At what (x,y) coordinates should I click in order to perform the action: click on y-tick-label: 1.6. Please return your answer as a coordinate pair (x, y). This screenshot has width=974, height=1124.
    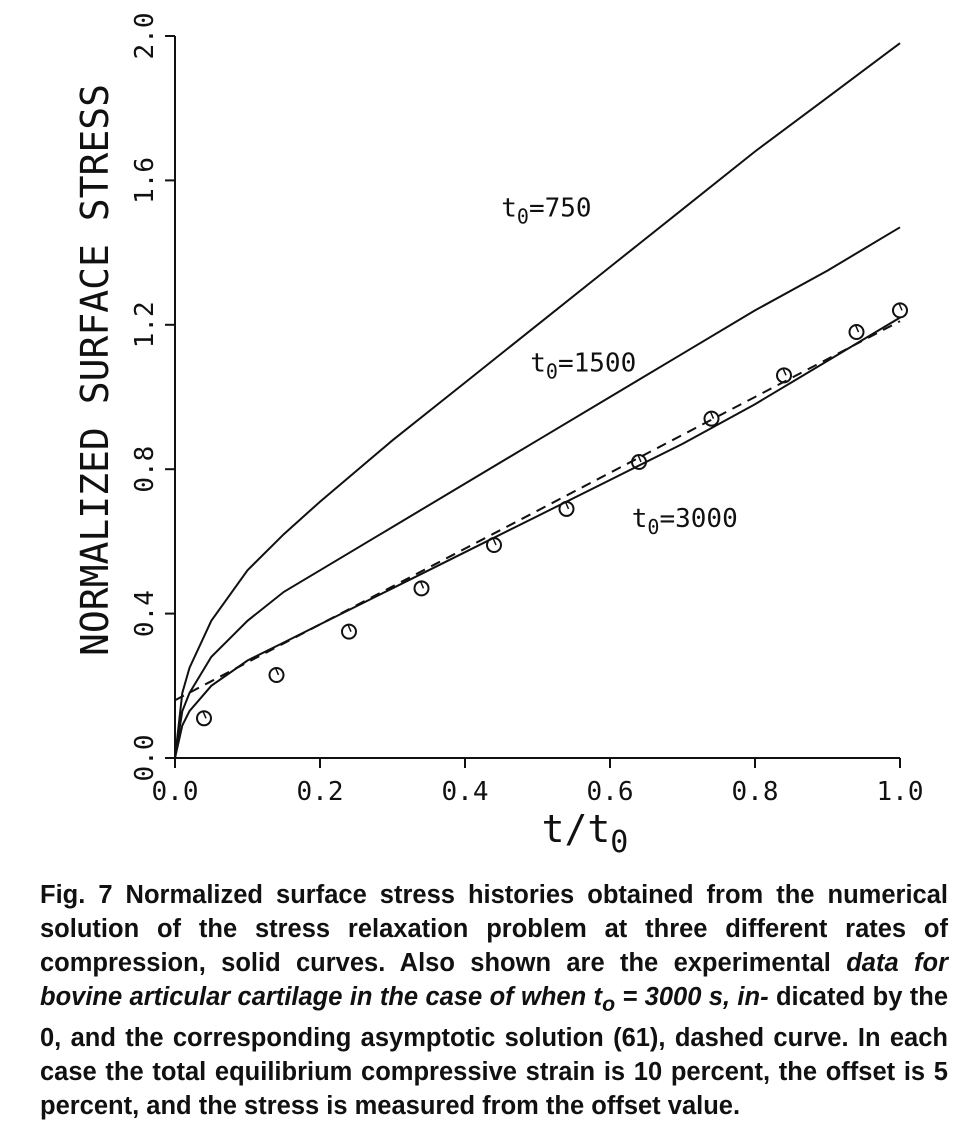
    Looking at the image, I should click on (145, 180).